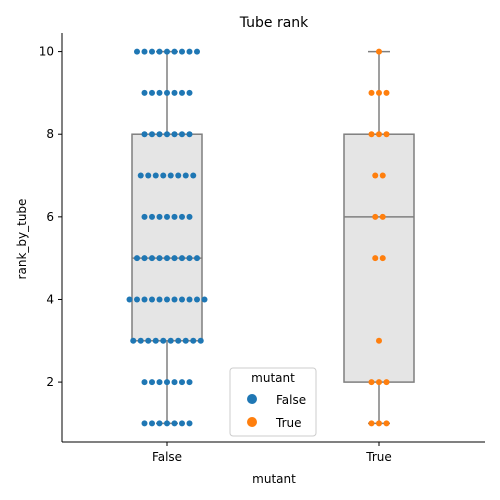 The width and height of the screenshot is (500, 500). What do you see at coordinates (50, 299) in the screenshot?
I see `y-tick-label: 4` at bounding box center [50, 299].